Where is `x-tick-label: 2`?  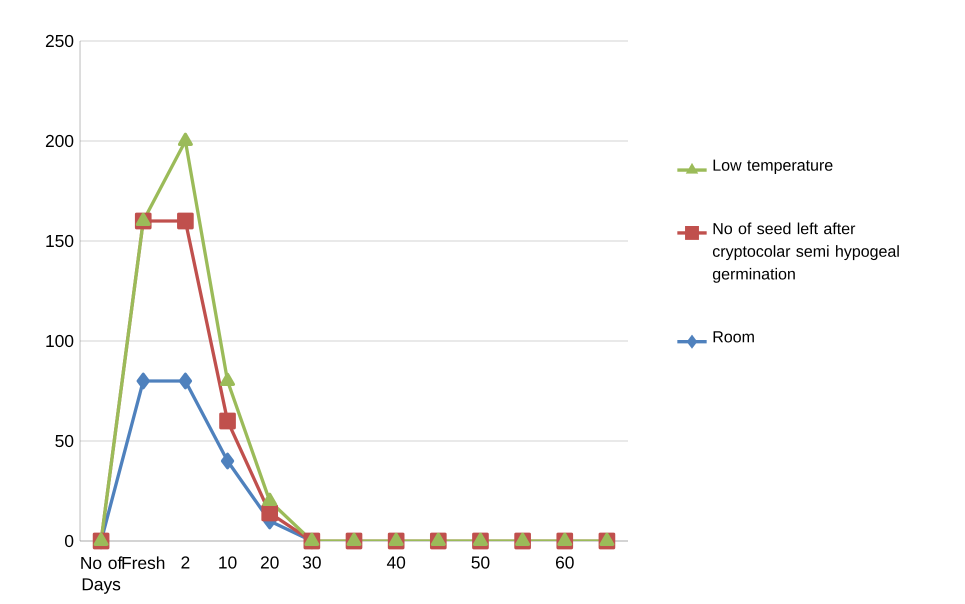
x-tick-label: 2 is located at coordinates (185, 562).